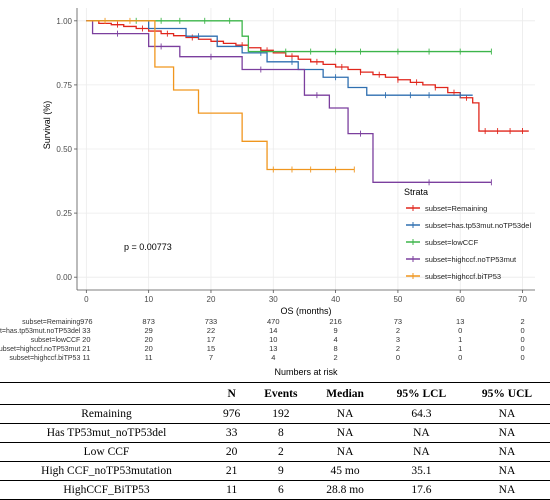 The image size is (550, 500). Describe the element at coordinates (273, 339) in the screenshot. I see `risk-count: 10` at that location.